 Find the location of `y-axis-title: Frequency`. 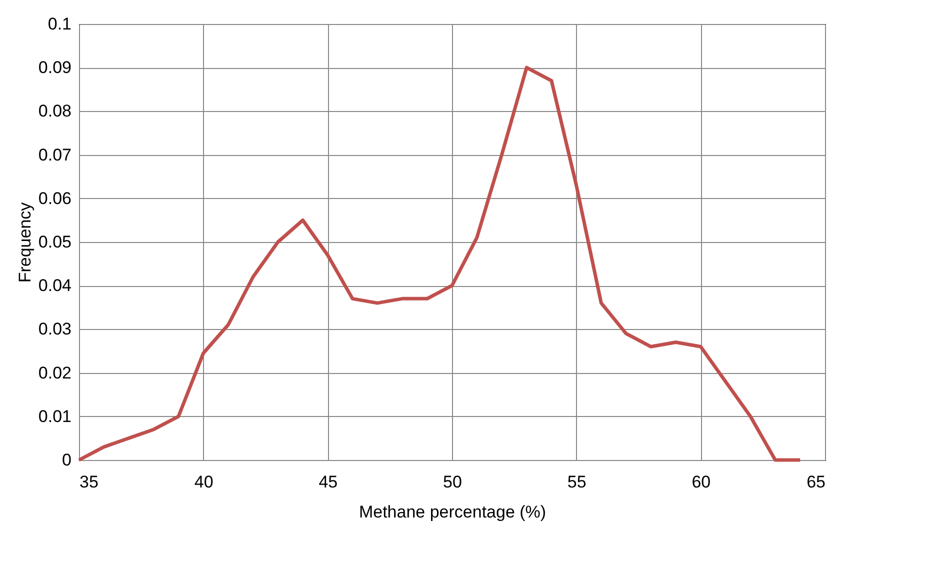

y-axis-title: Frequency is located at coordinates (24, 242).